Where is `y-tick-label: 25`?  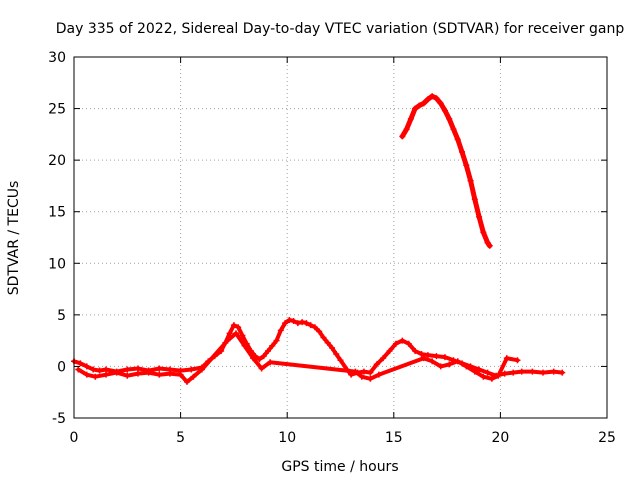
y-tick-label: 25 is located at coordinates (57, 110).